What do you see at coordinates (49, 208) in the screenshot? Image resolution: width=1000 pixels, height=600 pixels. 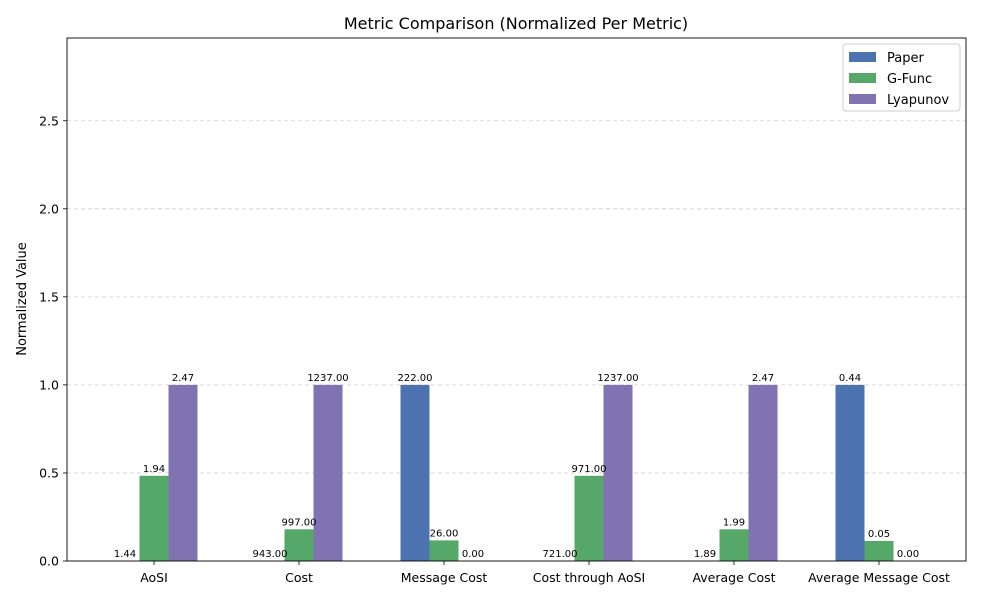 I see `y-tick-label: 2.0` at bounding box center [49, 208].